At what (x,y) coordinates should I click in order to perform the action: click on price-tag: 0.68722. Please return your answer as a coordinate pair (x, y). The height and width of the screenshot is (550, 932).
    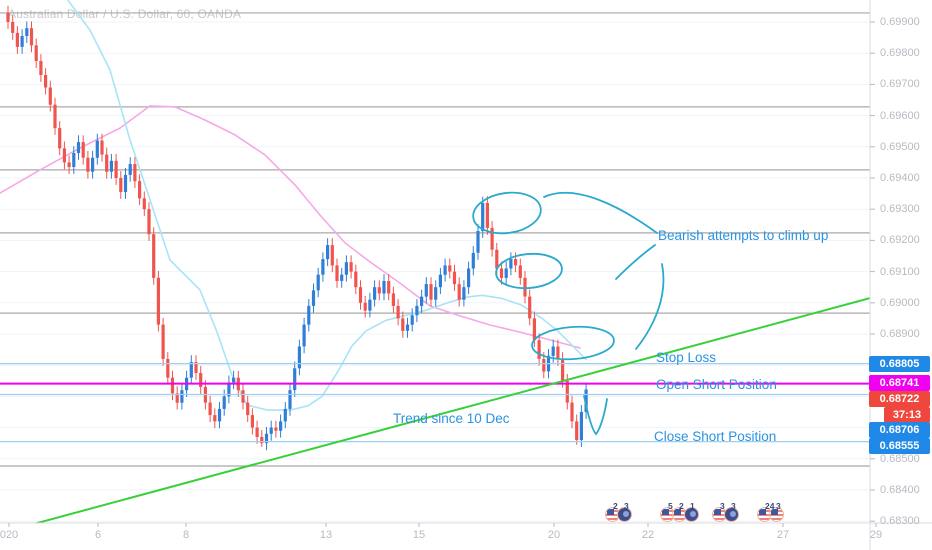
    Looking at the image, I should click on (899, 399).